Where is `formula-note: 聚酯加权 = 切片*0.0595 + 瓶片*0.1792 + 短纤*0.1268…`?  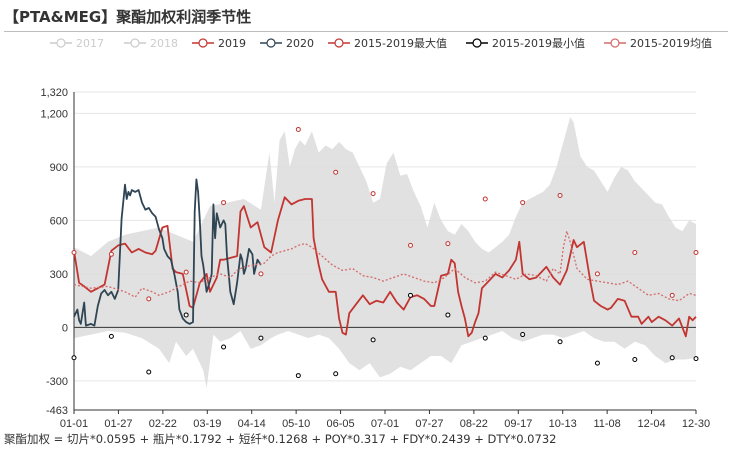 formula-note: 聚酯加权 = 切片*0.0595 + 瓶片*0.1792 + 短纤*0.1268… is located at coordinates (280, 439).